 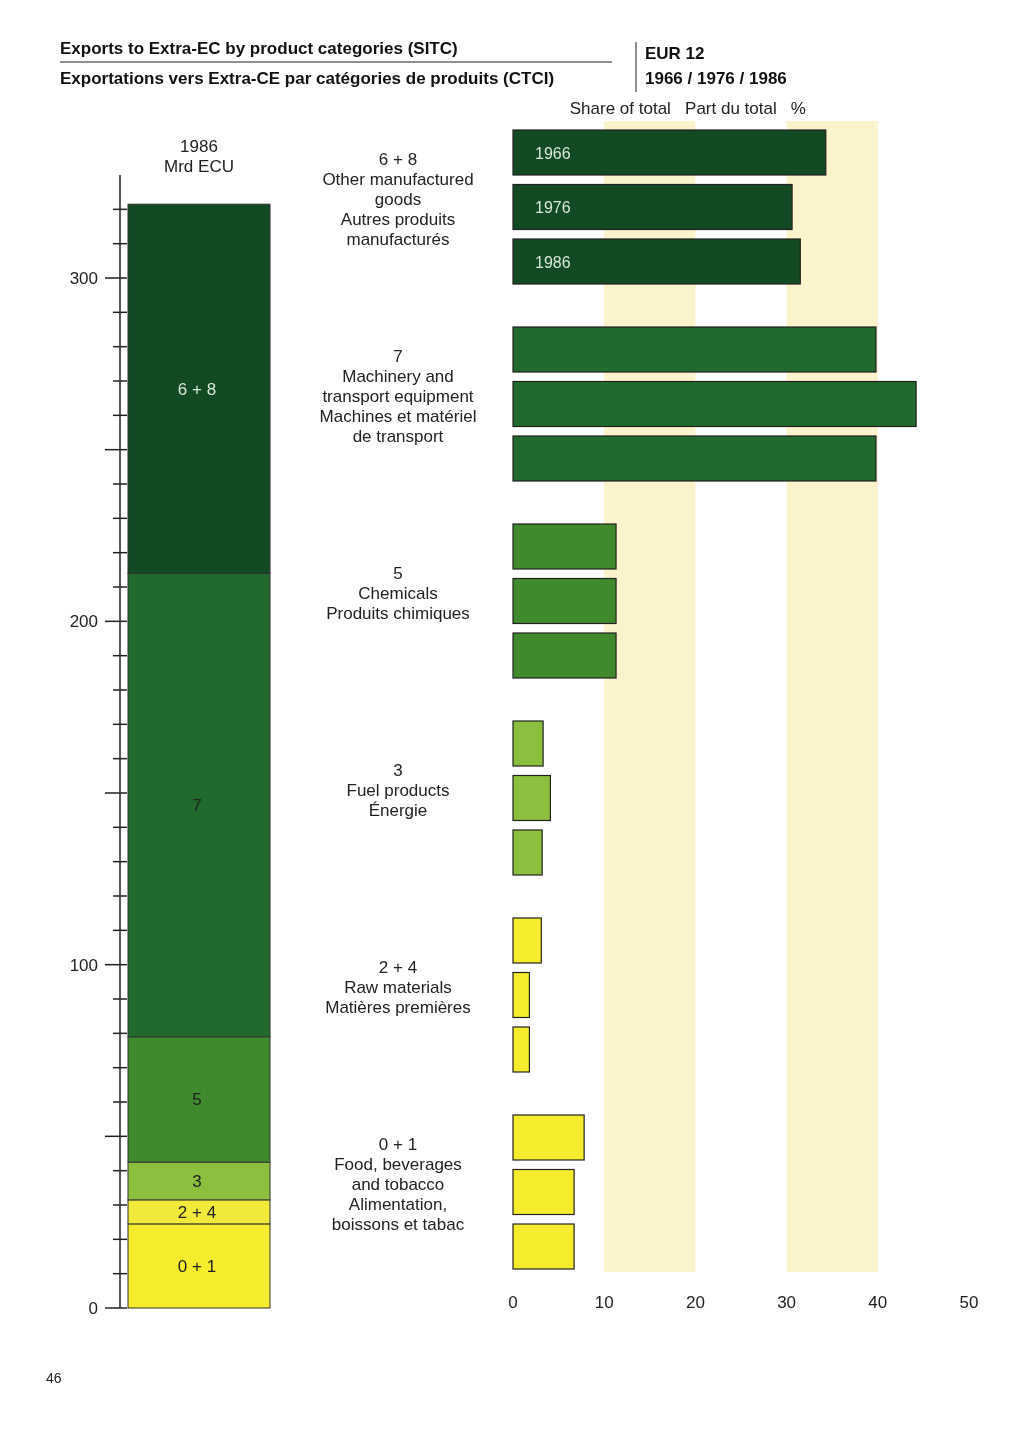 What do you see at coordinates (787, 1302) in the screenshot?
I see `x-tick-label: 30` at bounding box center [787, 1302].